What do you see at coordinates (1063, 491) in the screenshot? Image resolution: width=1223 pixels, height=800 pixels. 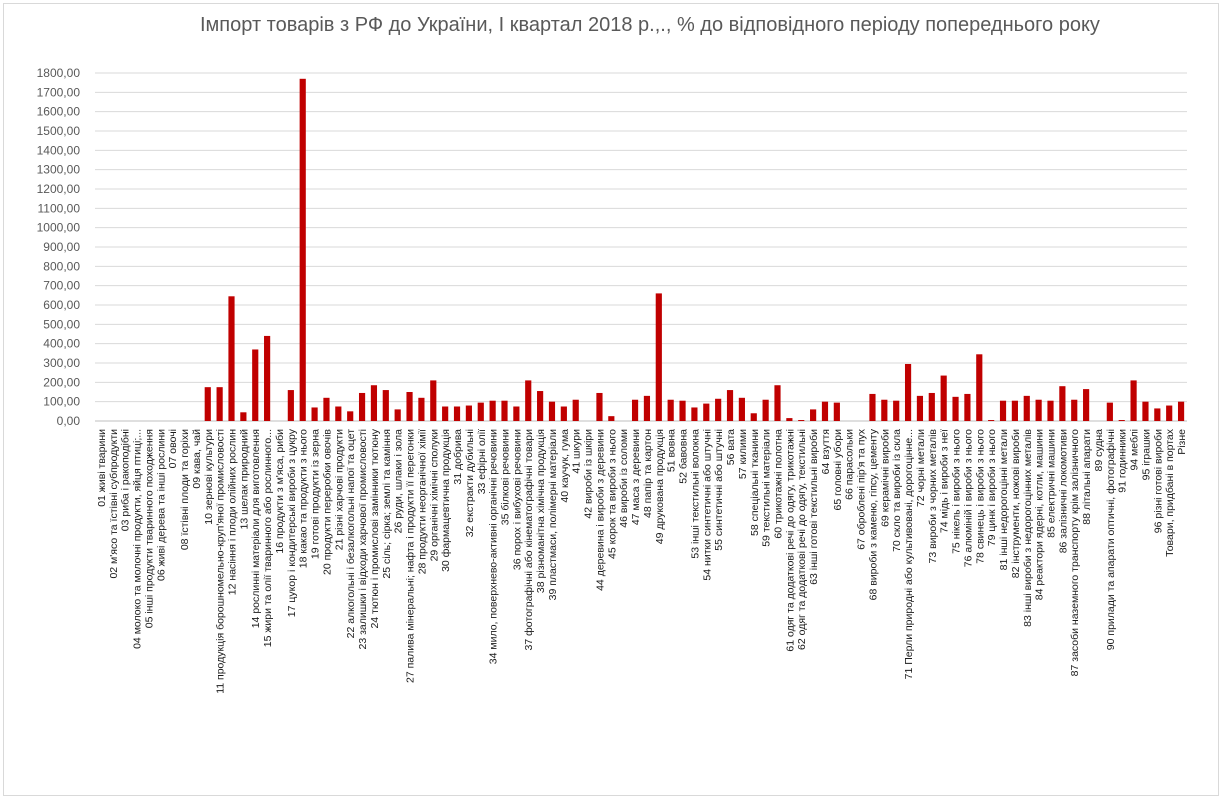 I see `x-category-label: 86 залізничні локомотиви` at bounding box center [1063, 491].